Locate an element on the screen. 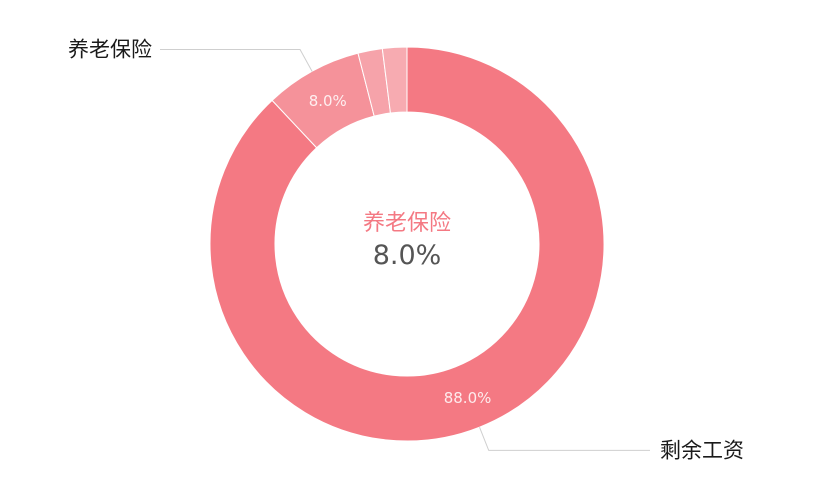 This screenshot has width=814, height=487. slice-percent-label: 88.0% is located at coordinates (468, 398).